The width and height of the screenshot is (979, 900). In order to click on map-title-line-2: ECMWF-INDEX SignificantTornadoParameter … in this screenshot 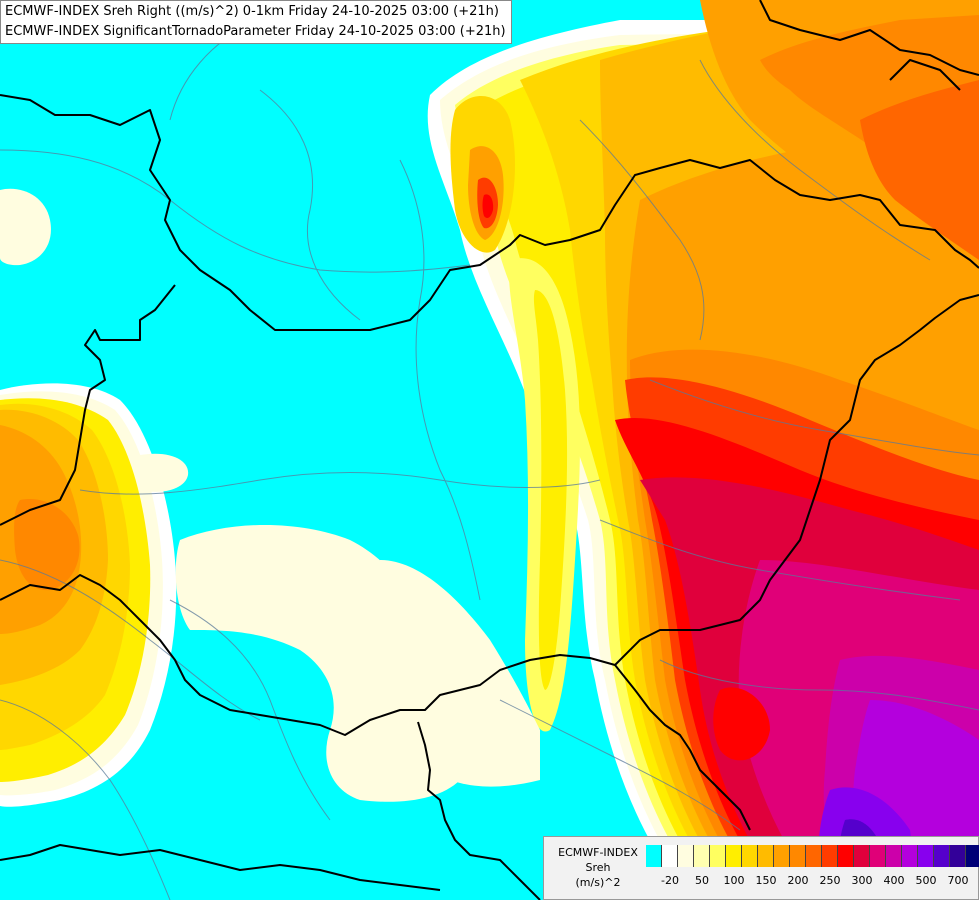, I will do `click(255, 31)`.